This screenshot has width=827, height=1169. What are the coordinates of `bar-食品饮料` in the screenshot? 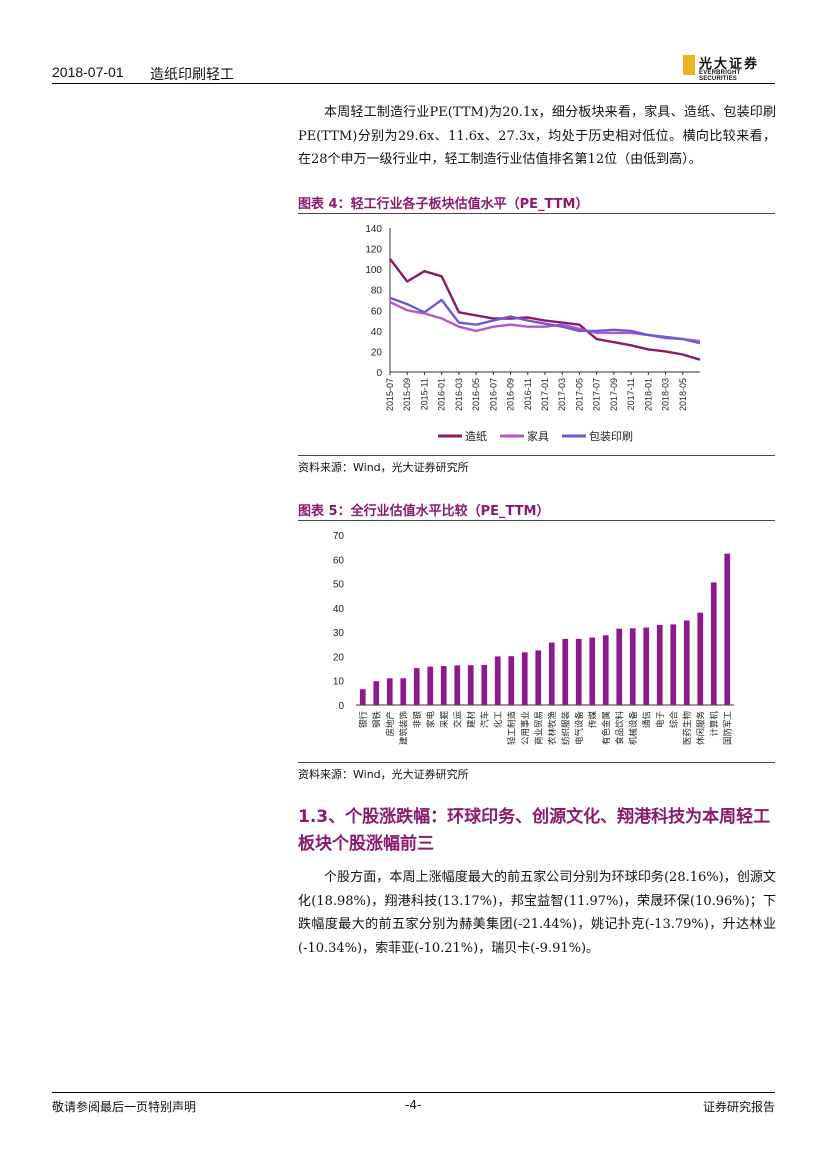 It's located at (619, 666).